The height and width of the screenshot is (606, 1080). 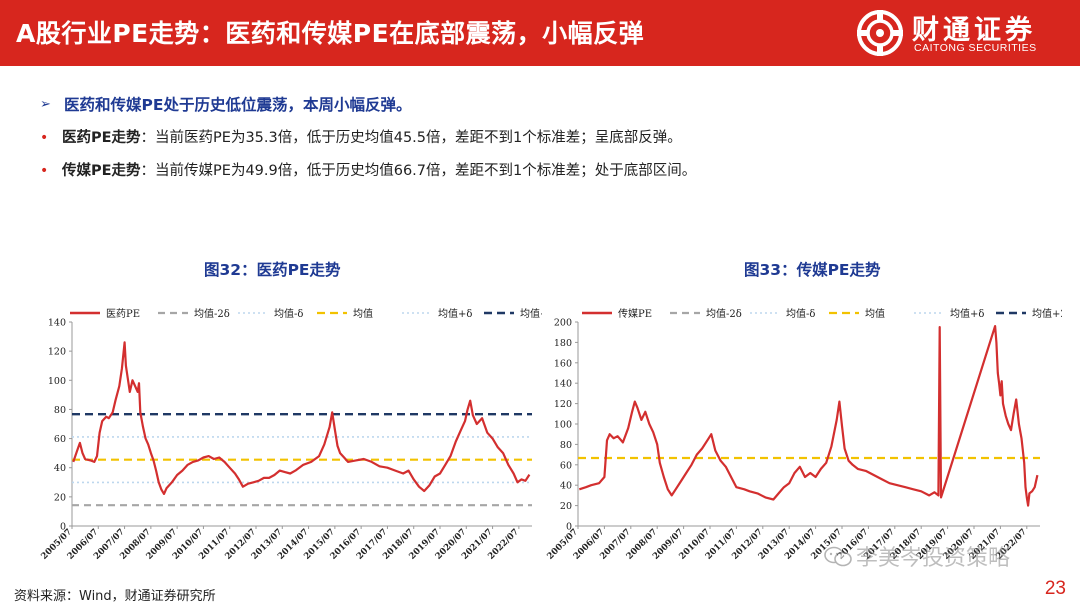 I want to click on y-tick-labels: 0 20 40 60 80 100 120 140, so click(x=60, y=425).